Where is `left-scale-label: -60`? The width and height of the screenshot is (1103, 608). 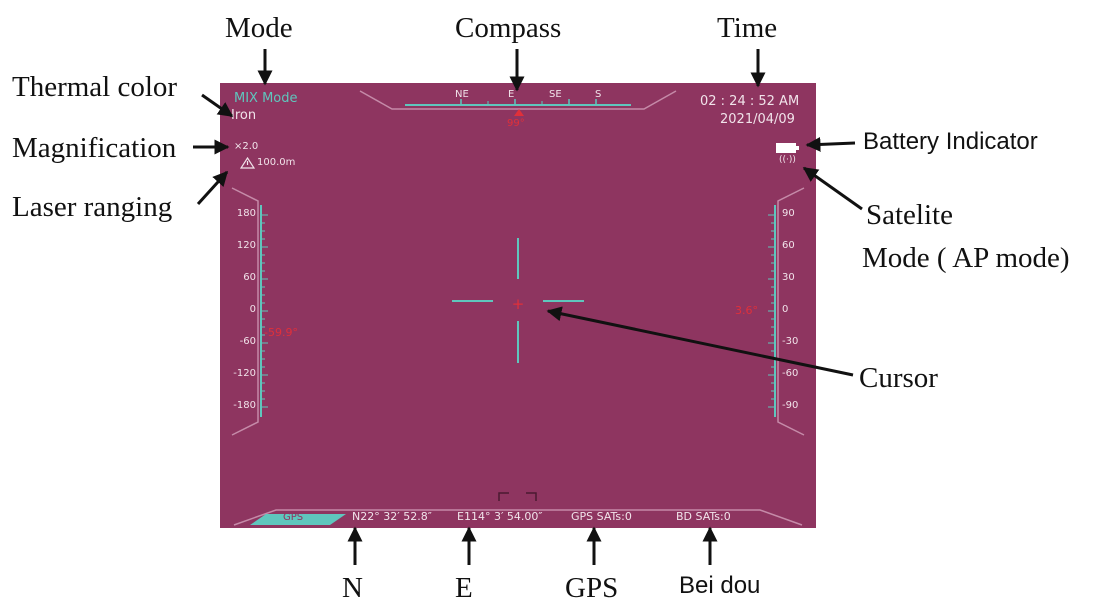
left-scale-label: -60 is located at coordinates (247, 341).